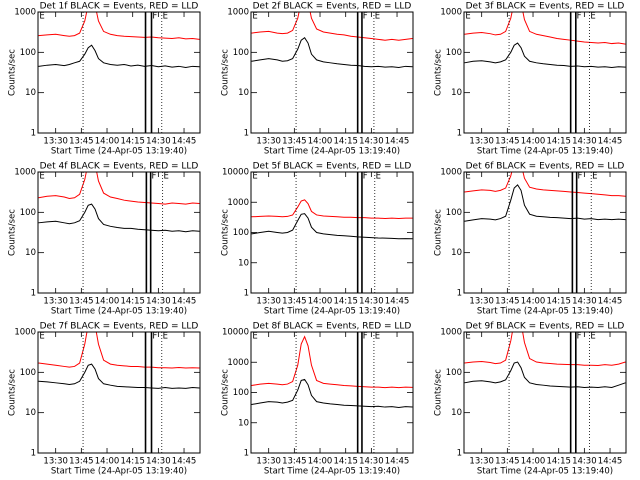  I want to click on chart-title: Det 6f BLACK = Events, RED = LLD, so click(545, 167).